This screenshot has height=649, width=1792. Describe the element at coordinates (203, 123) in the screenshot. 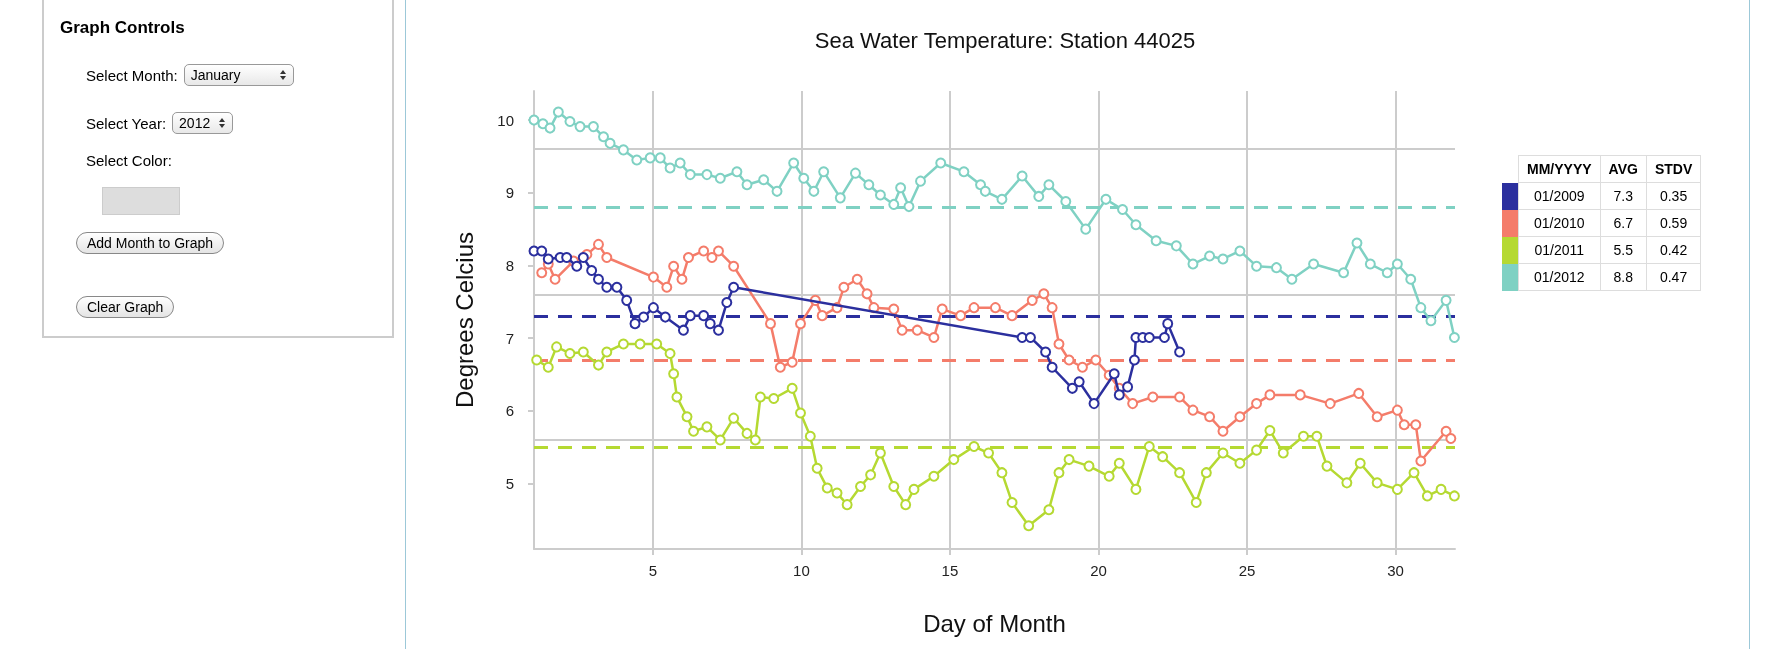

I see `dropdown-field: 2012` at that location.